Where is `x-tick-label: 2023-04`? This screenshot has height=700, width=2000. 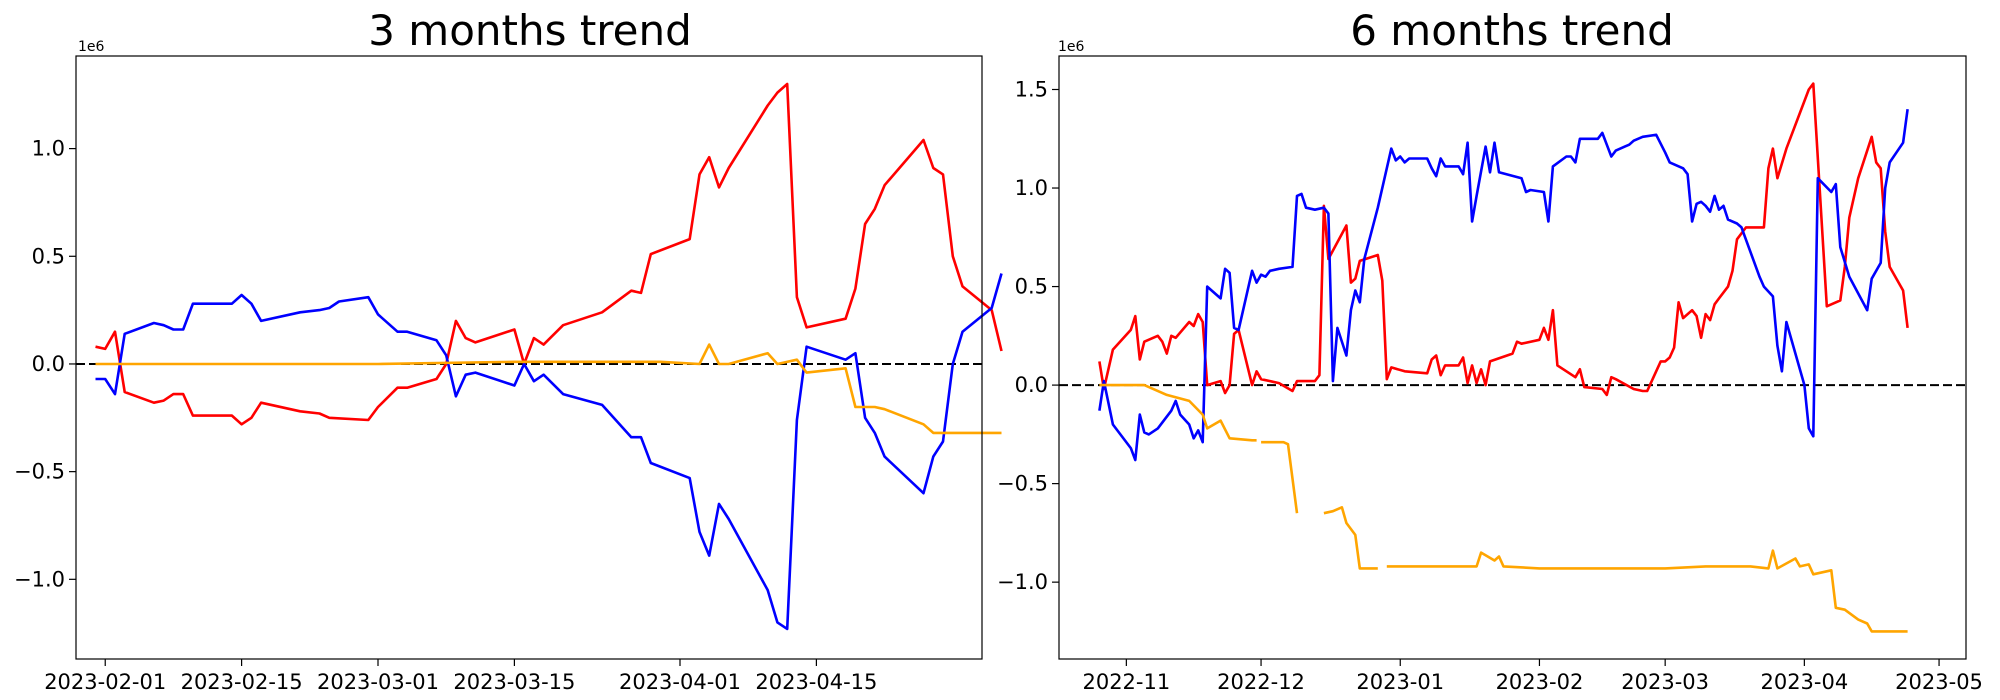 x-tick-label: 2023-04 is located at coordinates (1804, 682).